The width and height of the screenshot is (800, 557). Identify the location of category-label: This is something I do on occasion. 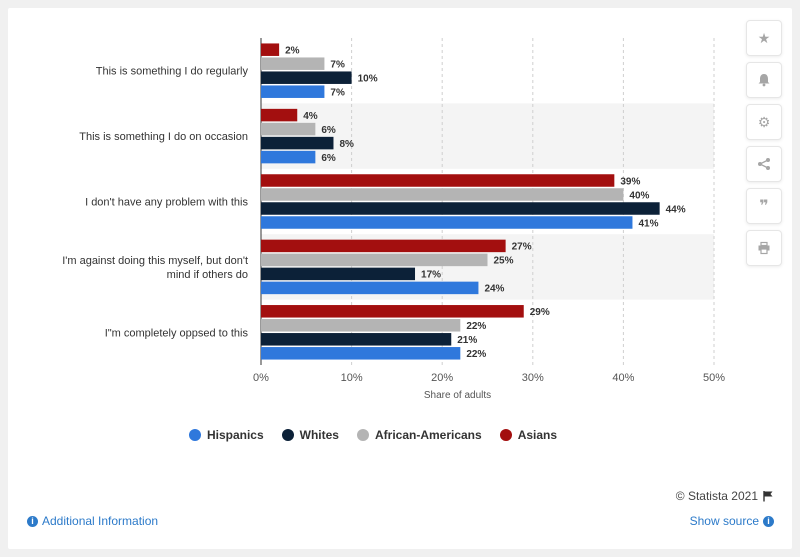
(163, 137).